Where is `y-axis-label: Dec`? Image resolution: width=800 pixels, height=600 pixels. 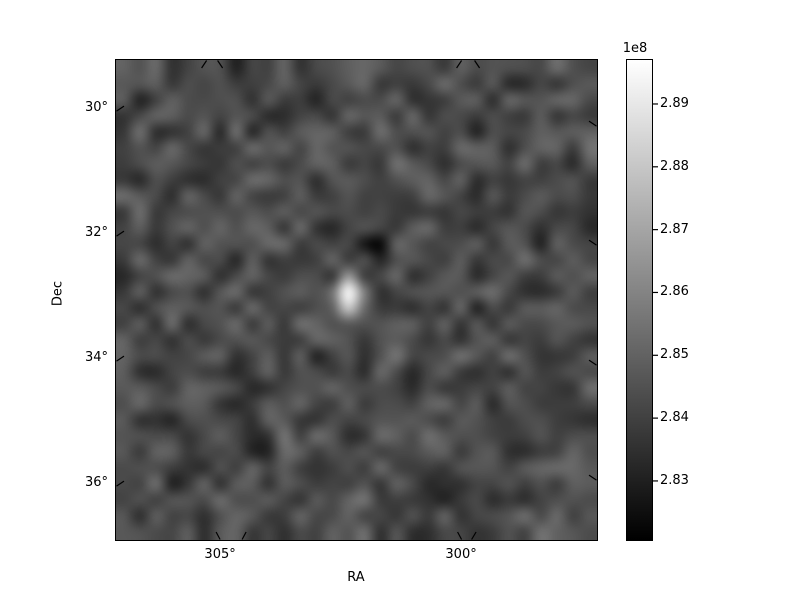 y-axis-label: Dec is located at coordinates (58, 293).